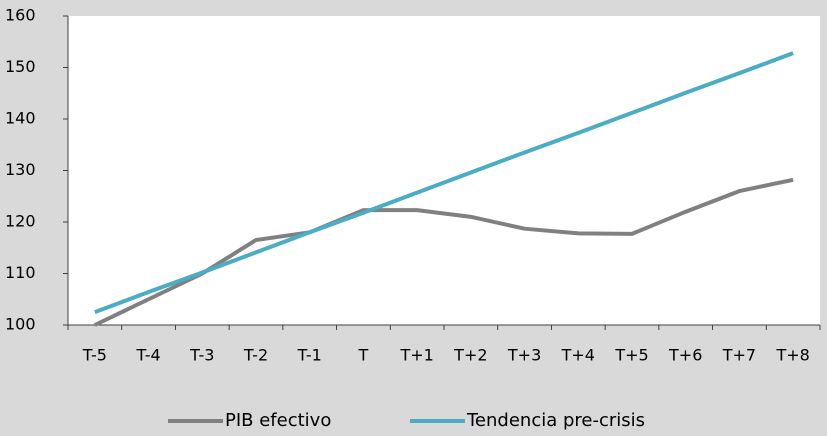  Describe the element at coordinates (631, 355) in the screenshot. I see `x-tick-label: T+5` at that location.